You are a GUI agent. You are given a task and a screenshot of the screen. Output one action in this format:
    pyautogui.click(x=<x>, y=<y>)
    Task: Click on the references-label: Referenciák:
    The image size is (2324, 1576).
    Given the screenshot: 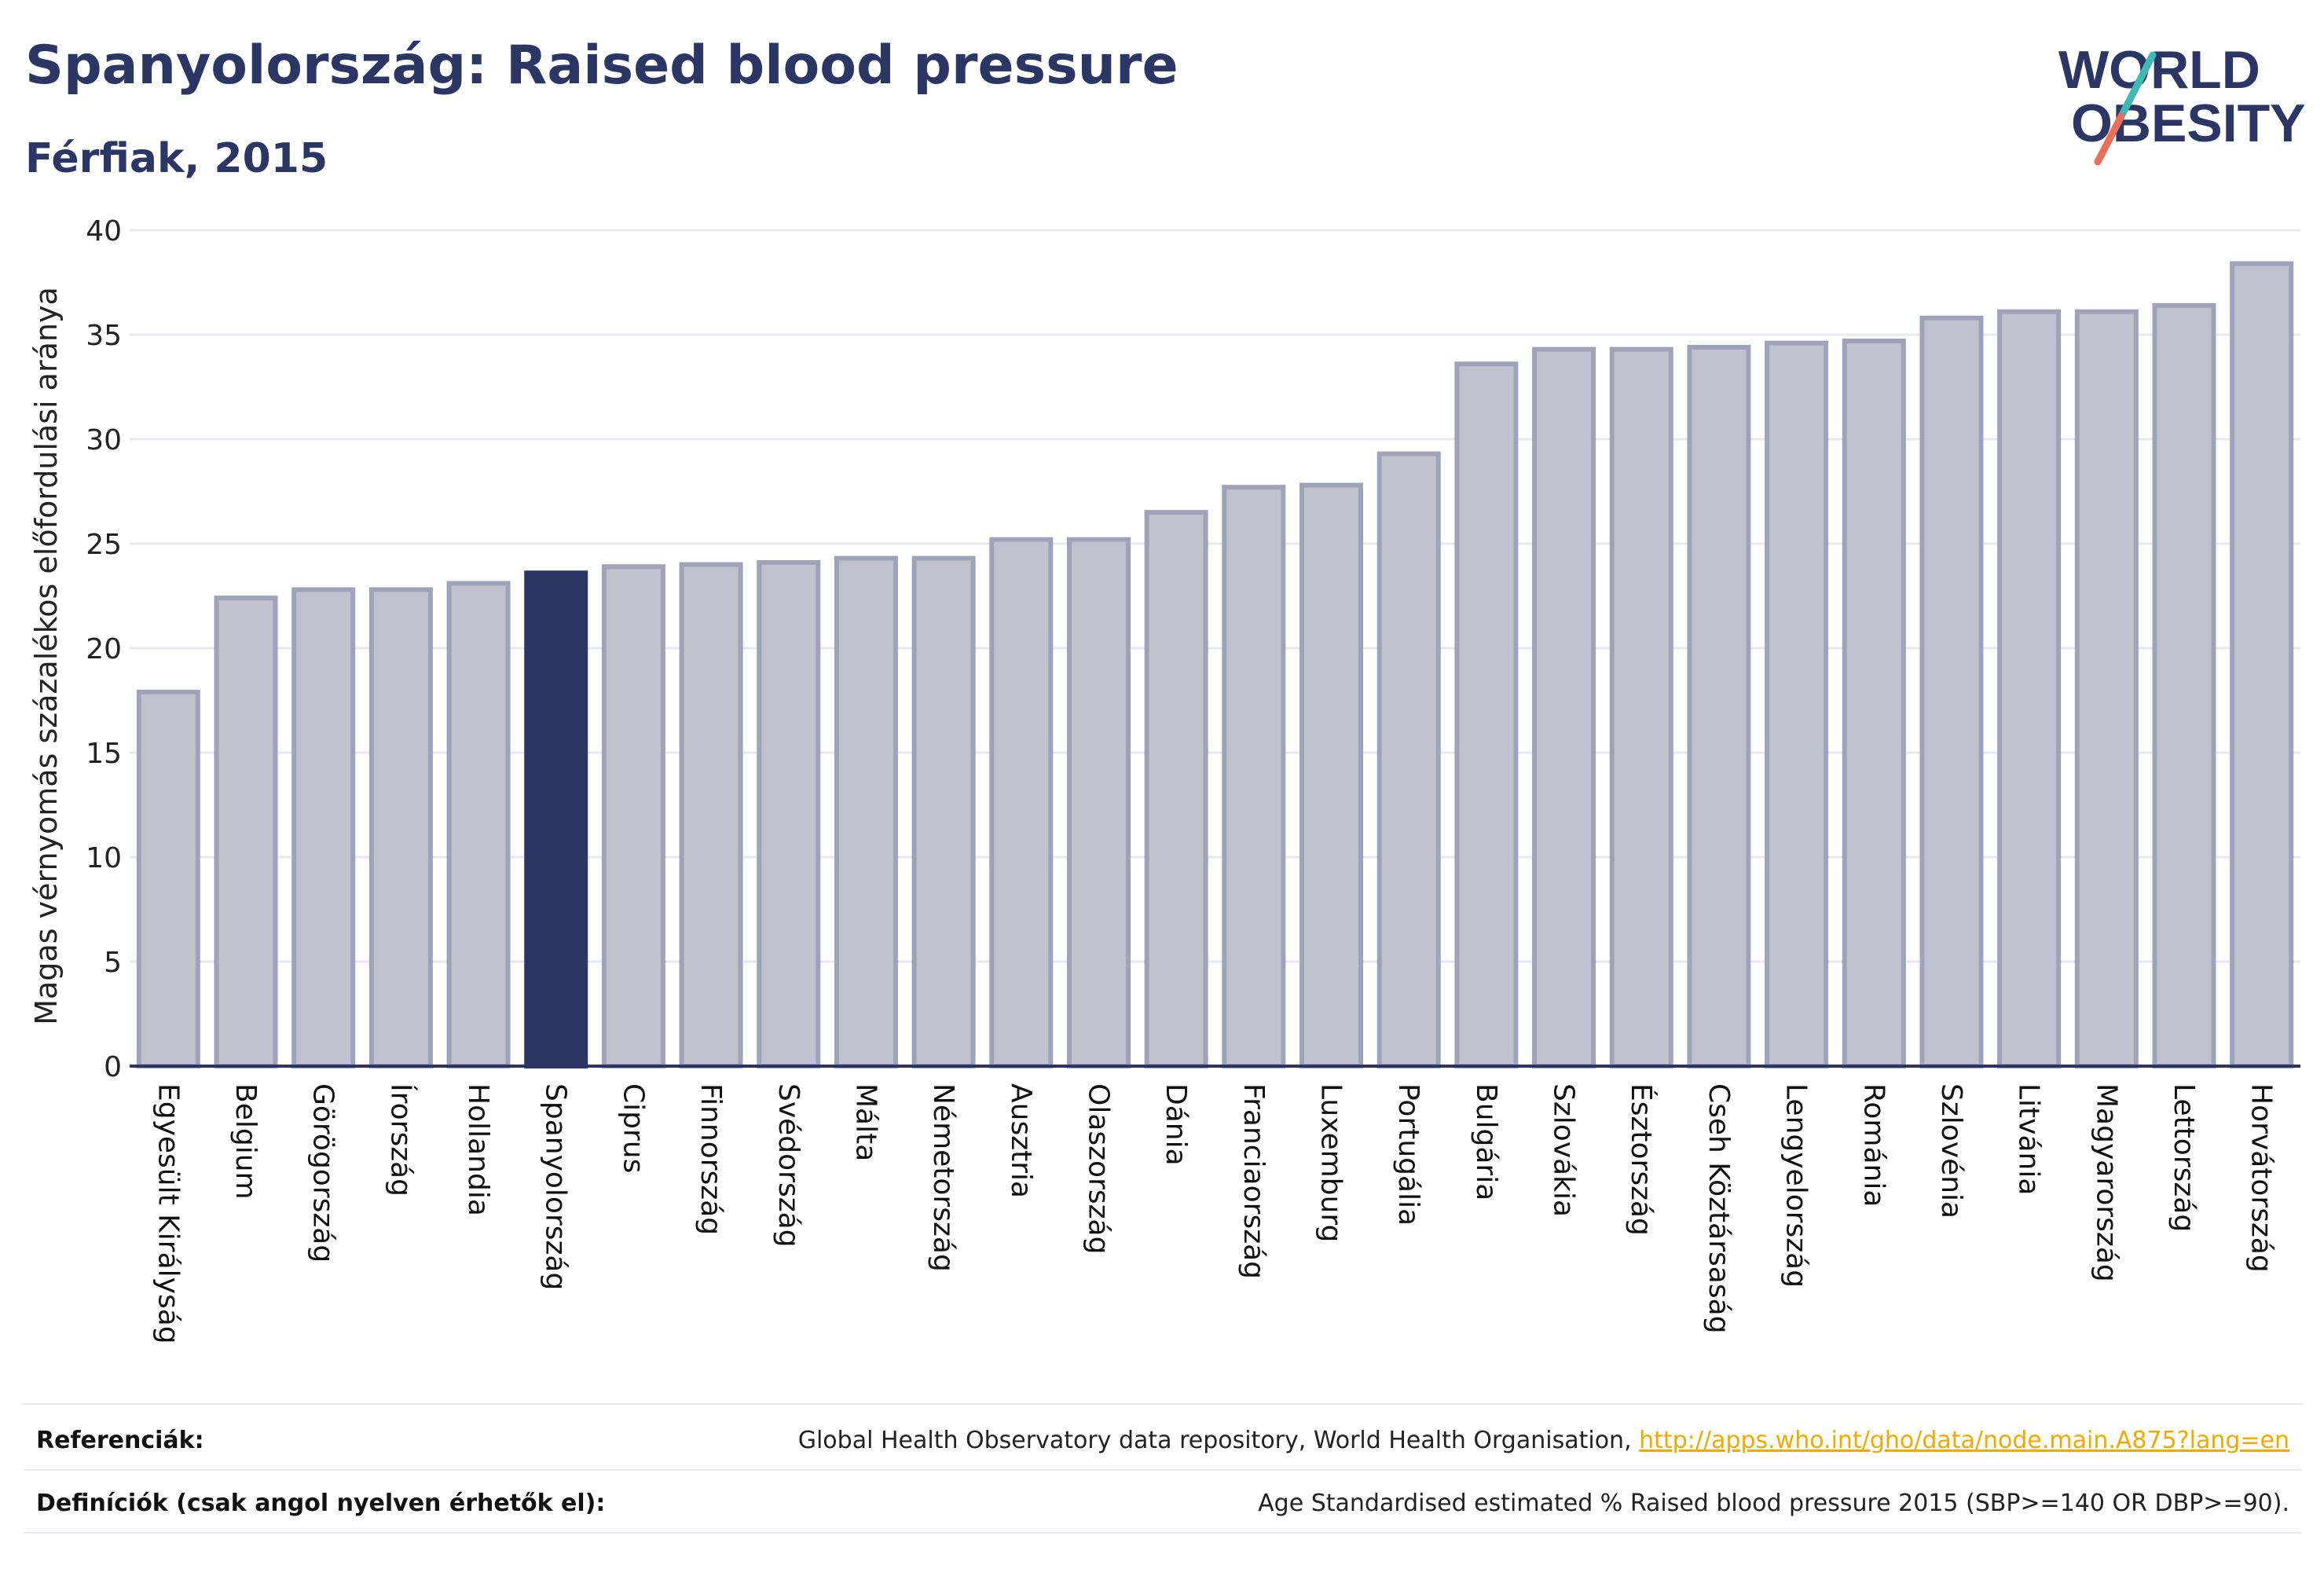 What is the action you would take?
    pyautogui.click(x=120, y=1440)
    